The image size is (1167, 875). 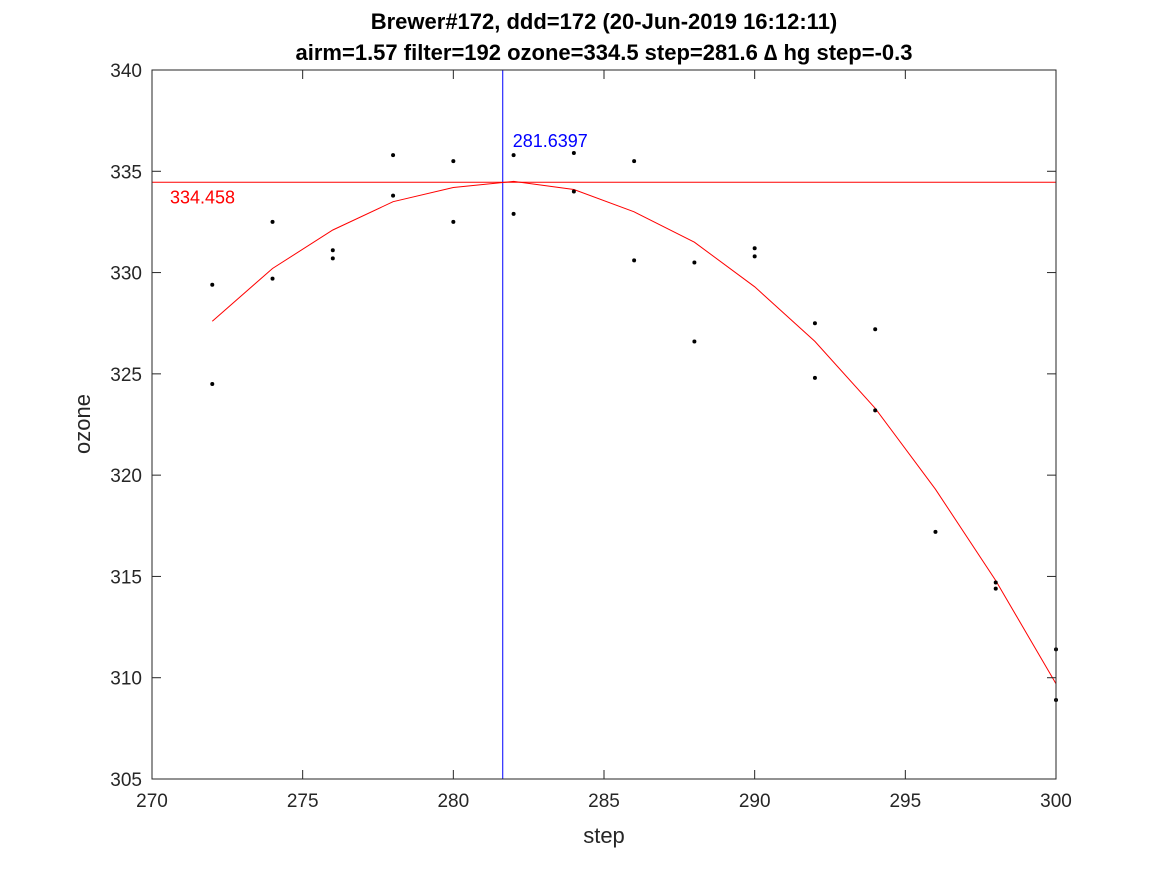 I want to click on y-tick-label: 305, so click(x=126, y=780).